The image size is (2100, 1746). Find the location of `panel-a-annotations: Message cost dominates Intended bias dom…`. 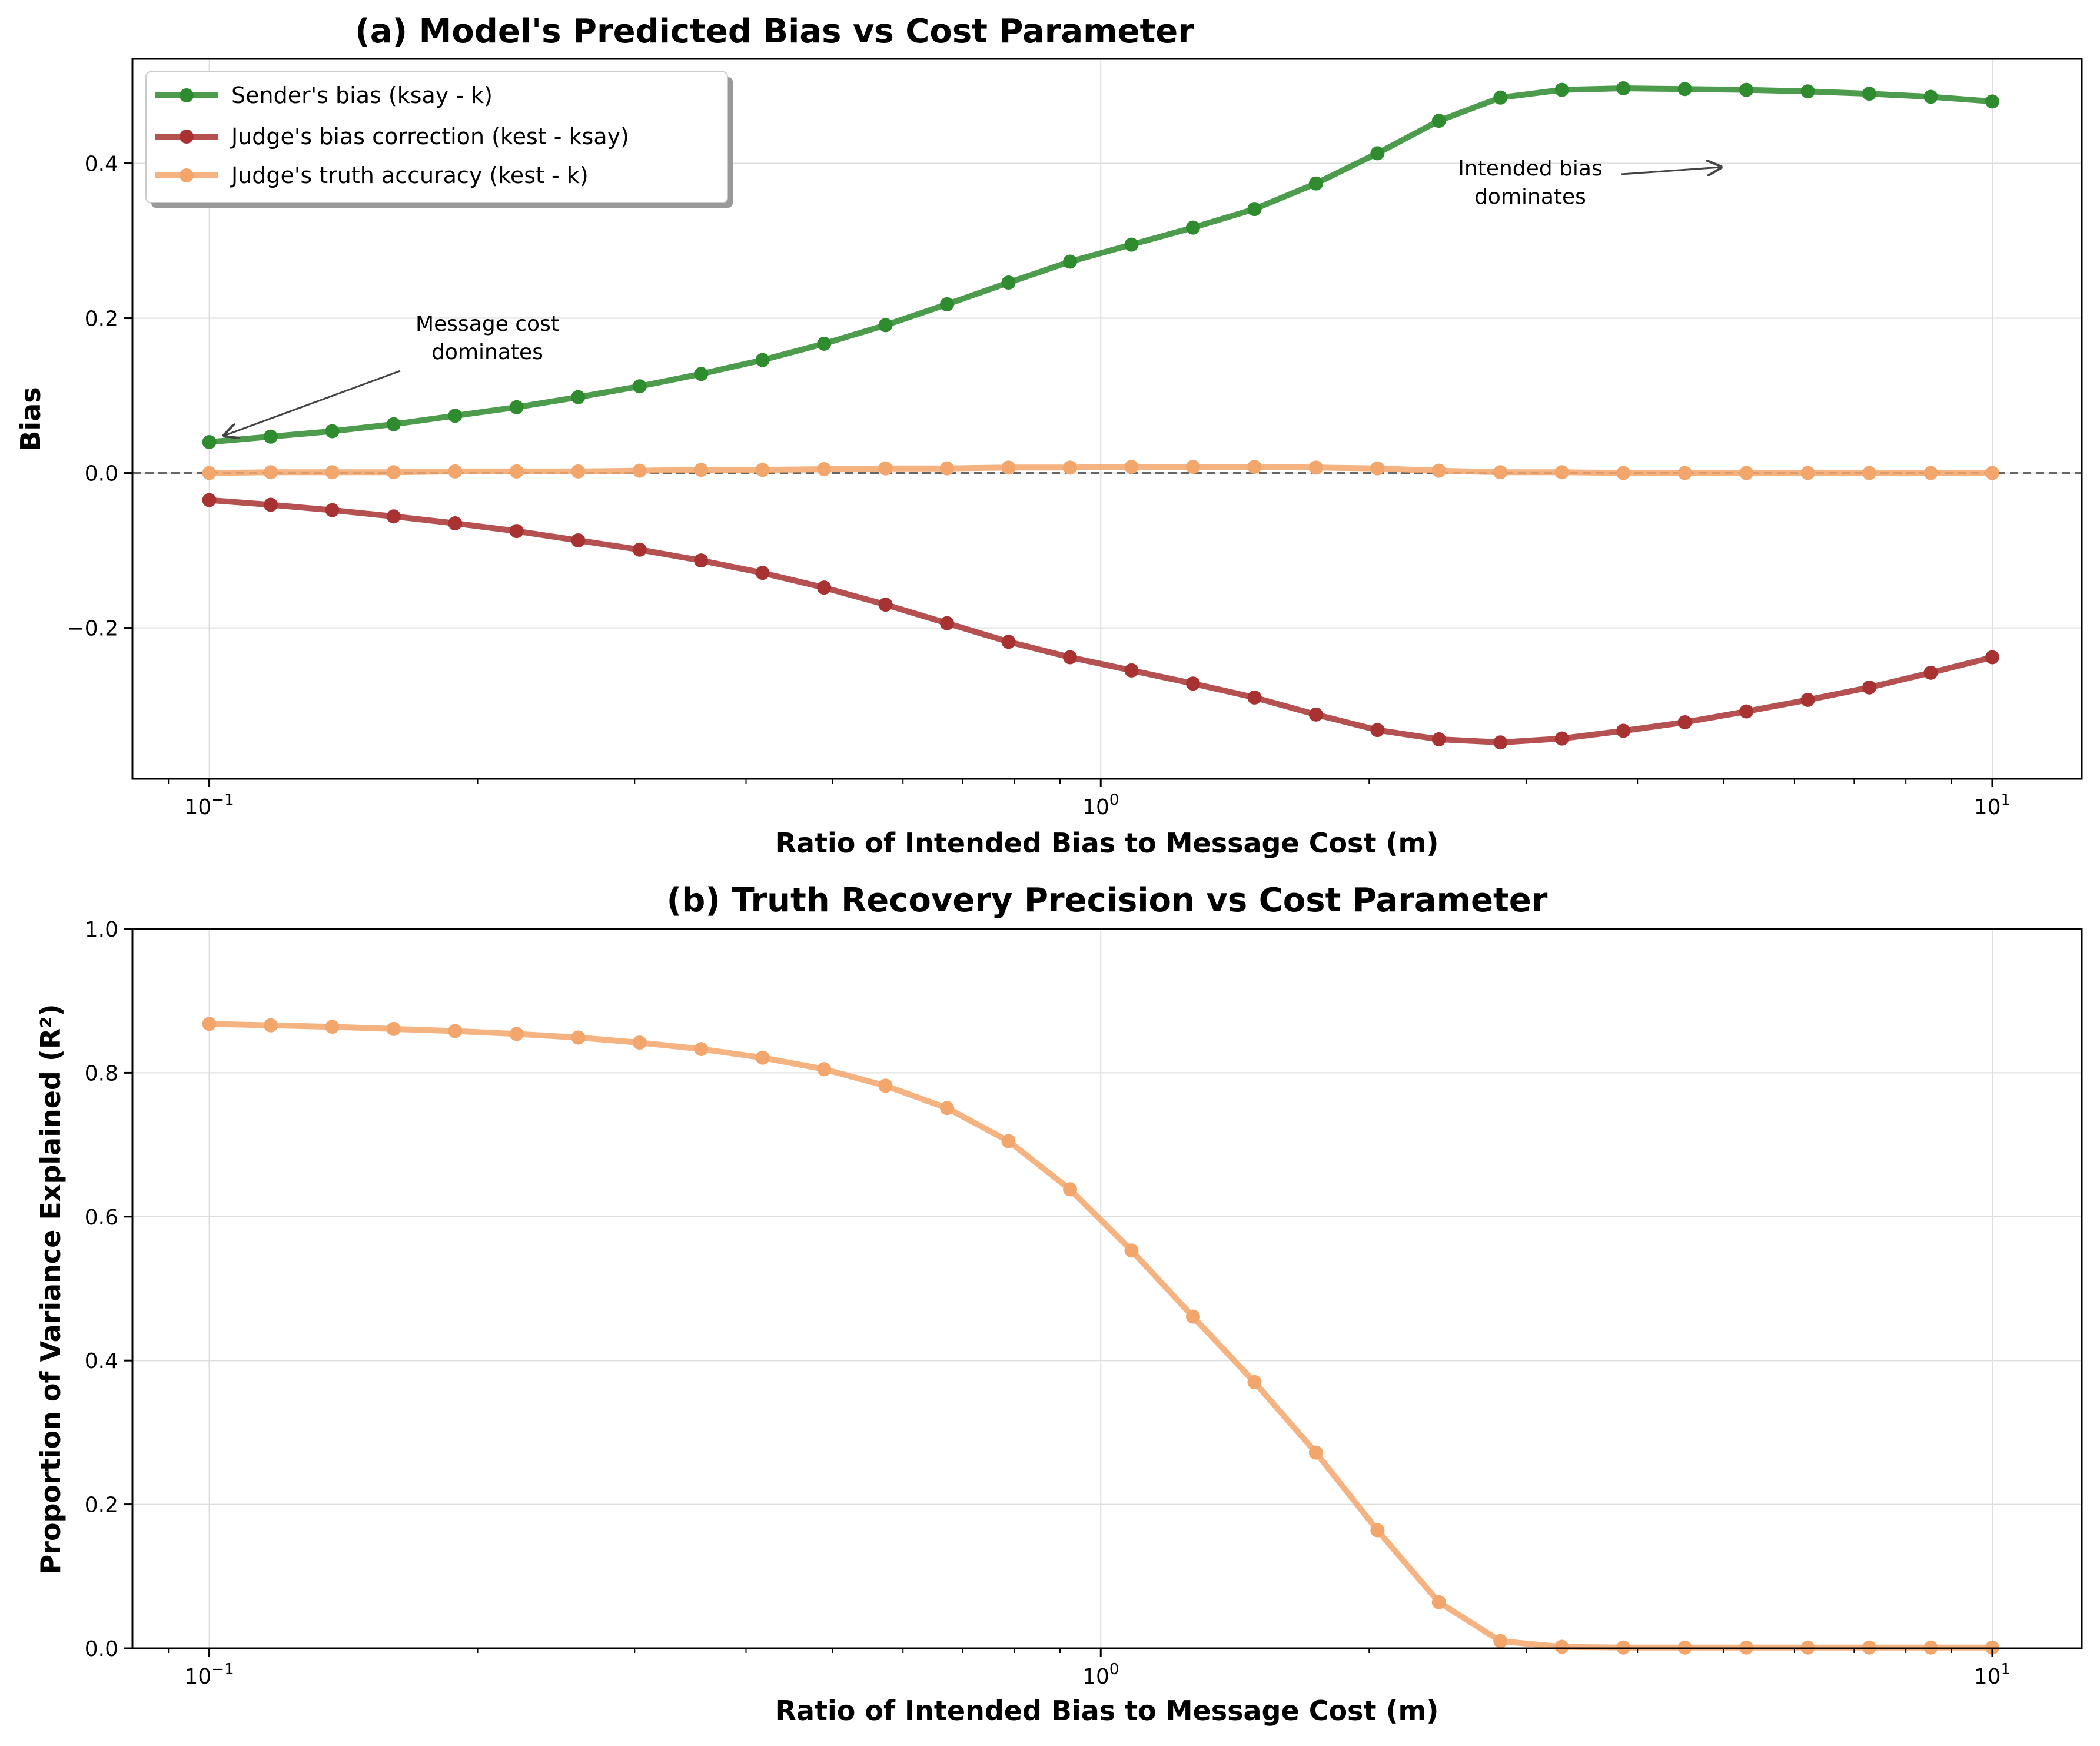

panel-a-annotations: Message cost dominates Intended bias dom… is located at coordinates (972, 296).